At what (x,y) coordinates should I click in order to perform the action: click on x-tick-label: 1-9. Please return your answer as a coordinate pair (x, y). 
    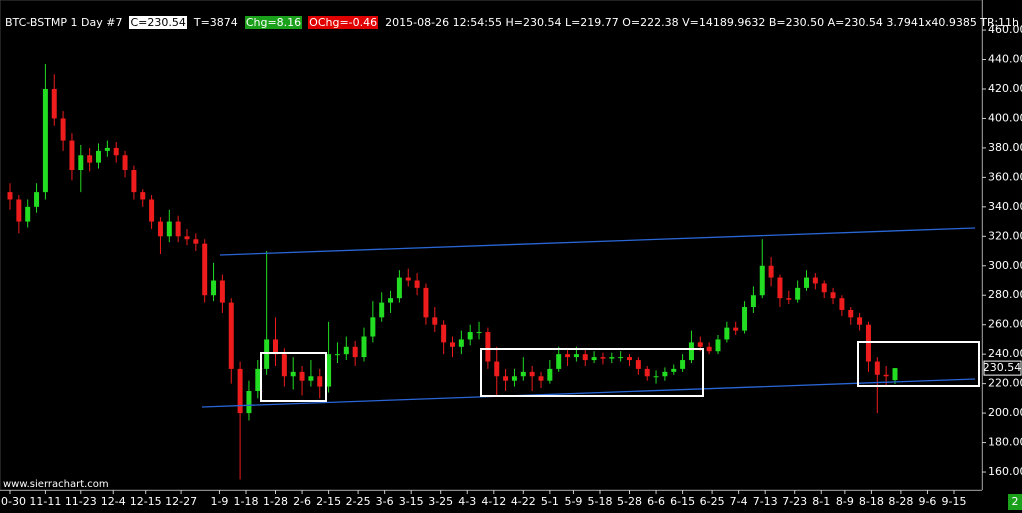
    Looking at the image, I should click on (219, 501).